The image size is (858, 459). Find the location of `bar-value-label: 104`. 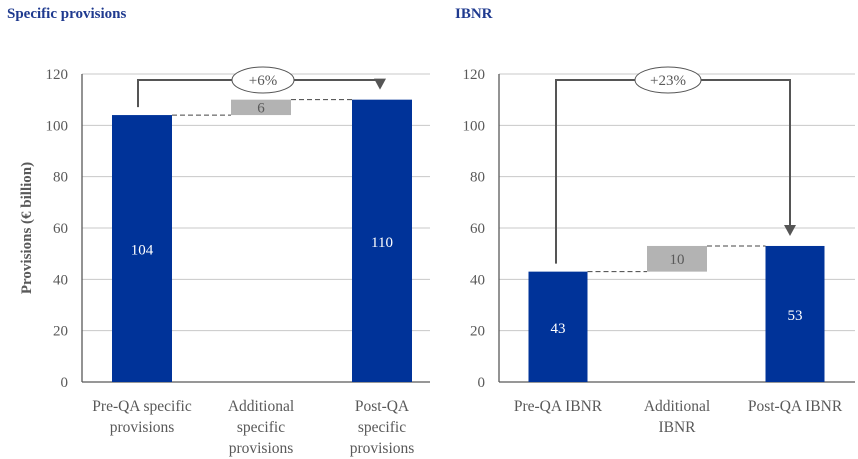

bar-value-label: 104 is located at coordinates (142, 251).